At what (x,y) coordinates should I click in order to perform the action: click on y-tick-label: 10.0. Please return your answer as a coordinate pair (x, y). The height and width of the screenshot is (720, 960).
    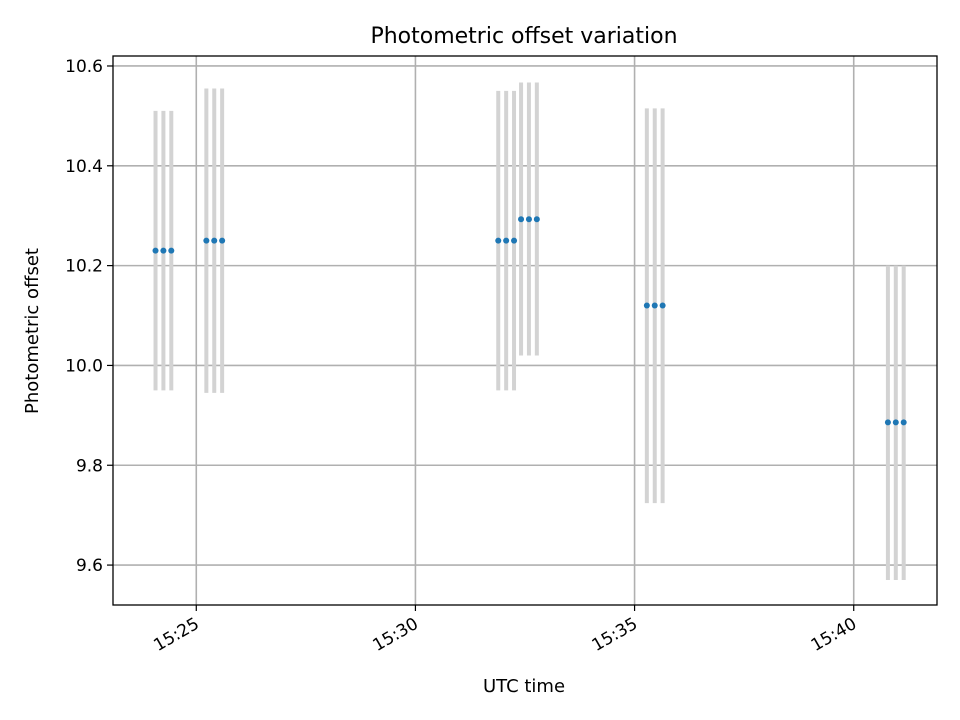
    Looking at the image, I should click on (84, 366).